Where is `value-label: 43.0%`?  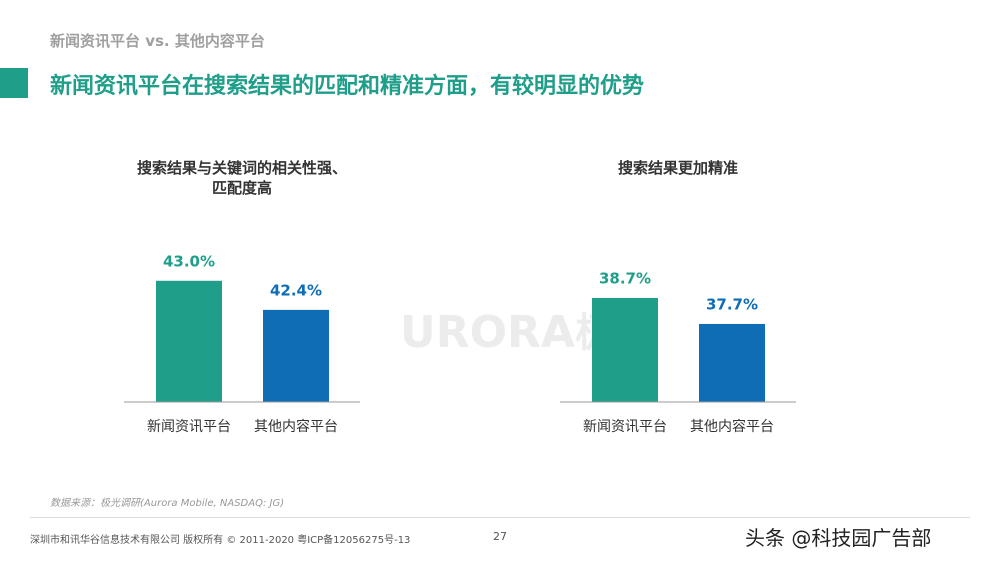
value-label: 43.0% is located at coordinates (189, 261).